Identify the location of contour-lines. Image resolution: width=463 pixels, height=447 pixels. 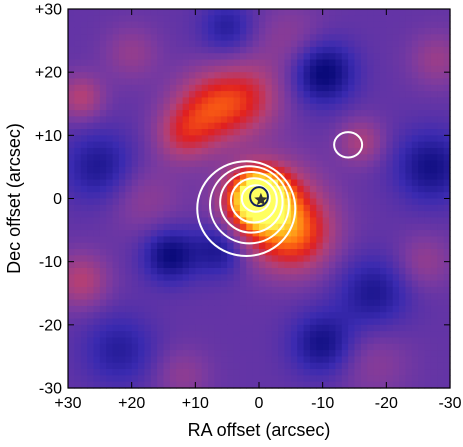
(280, 194).